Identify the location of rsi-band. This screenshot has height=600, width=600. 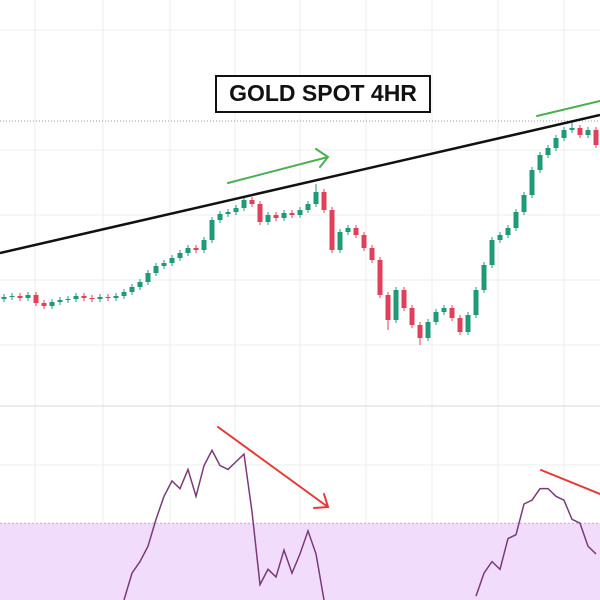
(300, 561).